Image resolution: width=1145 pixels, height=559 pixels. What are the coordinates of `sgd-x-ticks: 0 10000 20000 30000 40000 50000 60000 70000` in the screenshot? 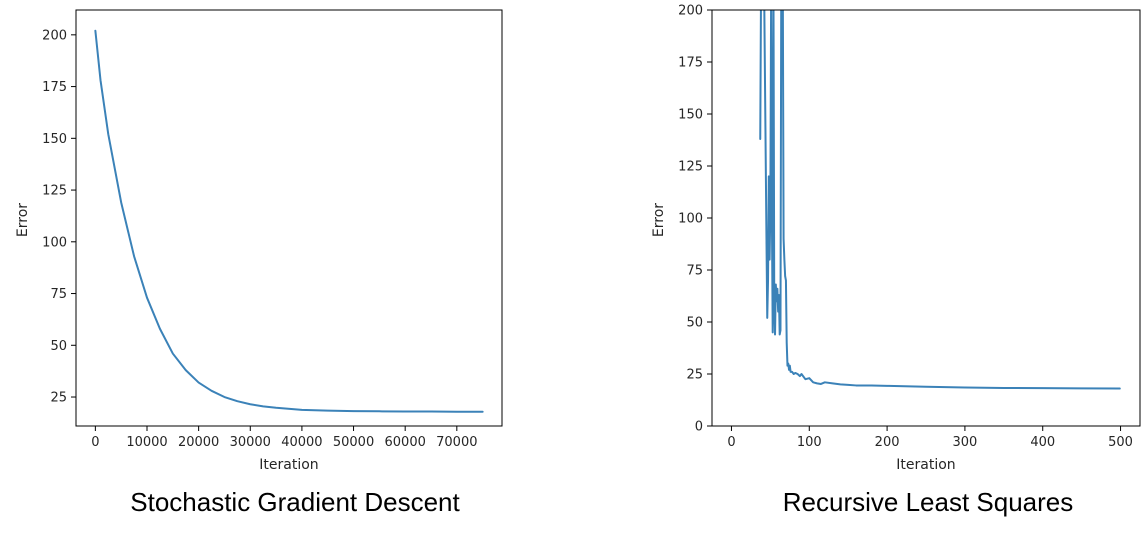 It's located at (284, 438).